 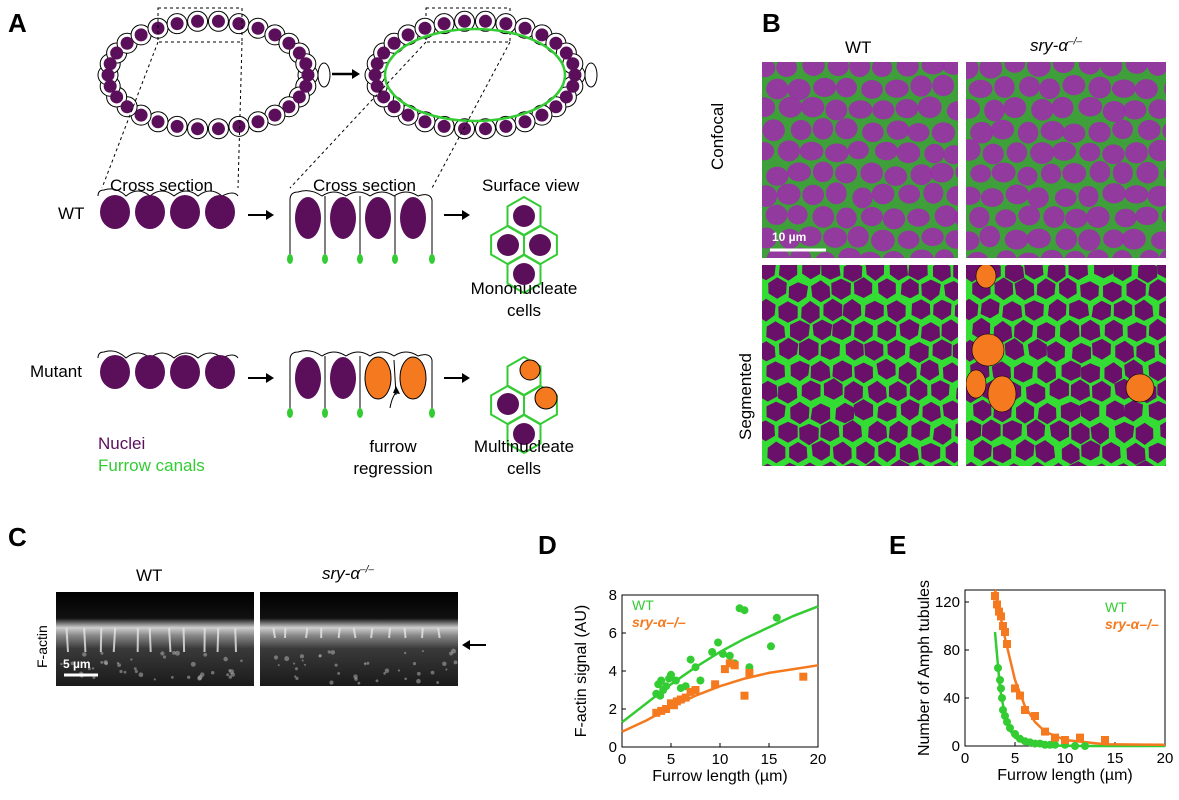 What do you see at coordinates (947, 602) in the screenshot?
I see `y-tick-label: 120` at bounding box center [947, 602].